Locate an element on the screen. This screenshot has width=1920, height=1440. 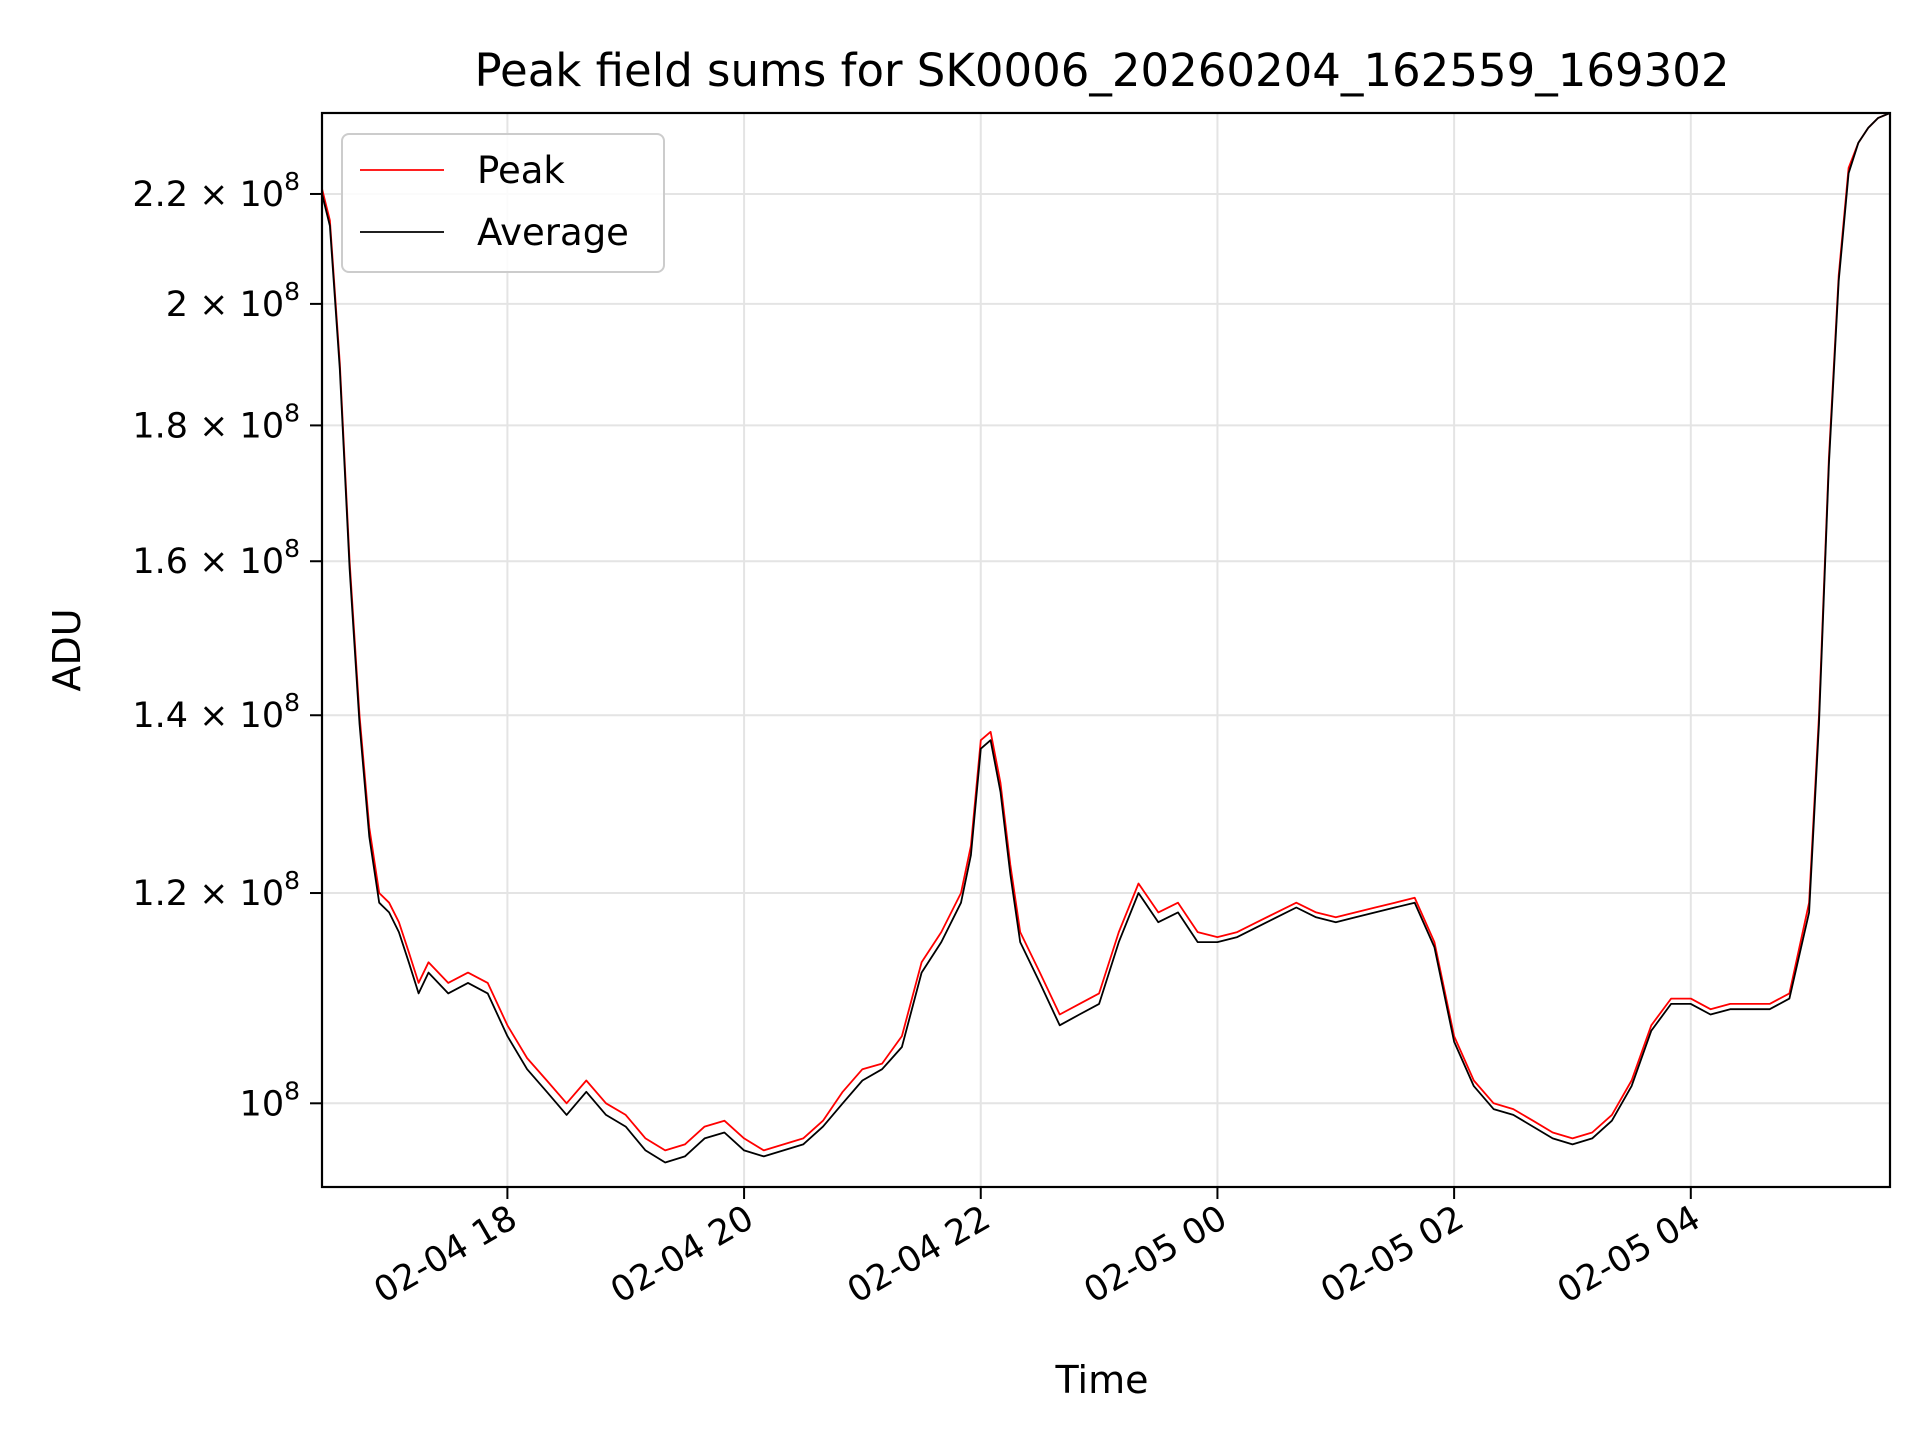
y-tick-label: 1.4 × 108 is located at coordinates (216, 712).